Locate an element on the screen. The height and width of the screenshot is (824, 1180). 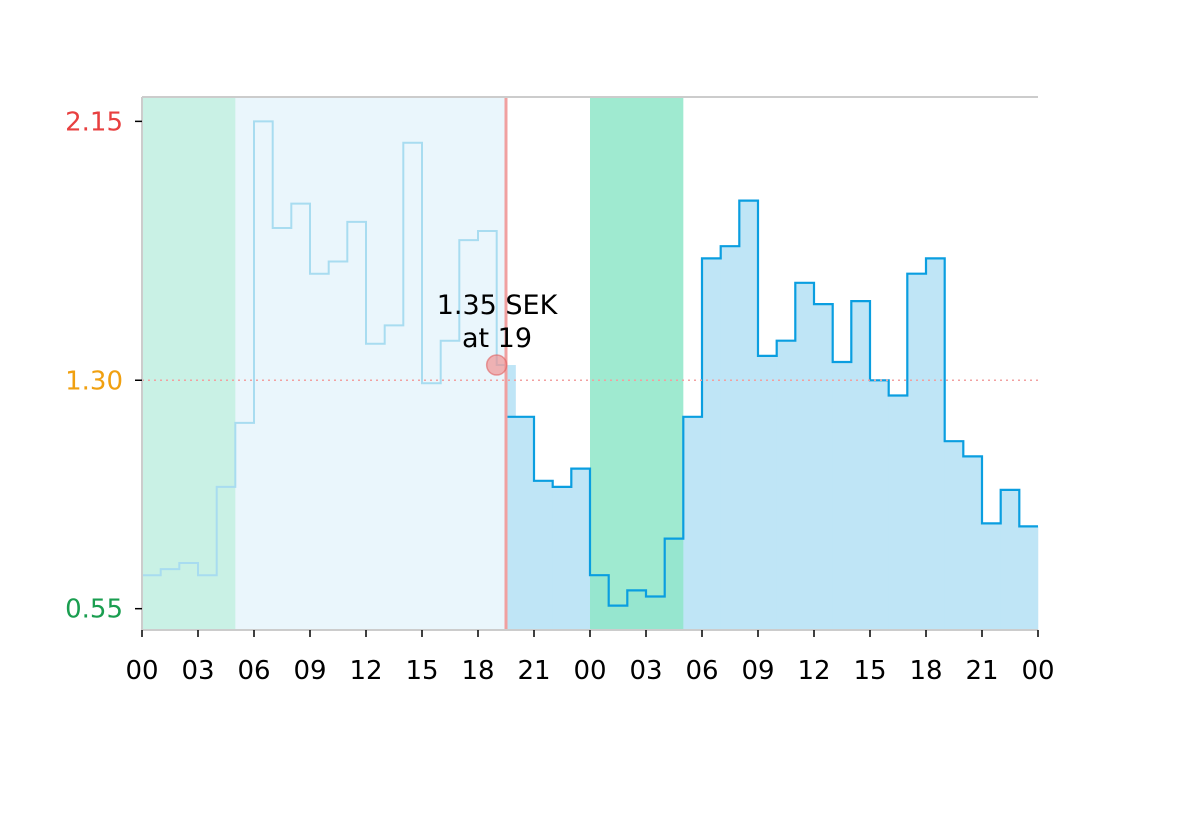
highlight-marker is located at coordinates (496, 365).